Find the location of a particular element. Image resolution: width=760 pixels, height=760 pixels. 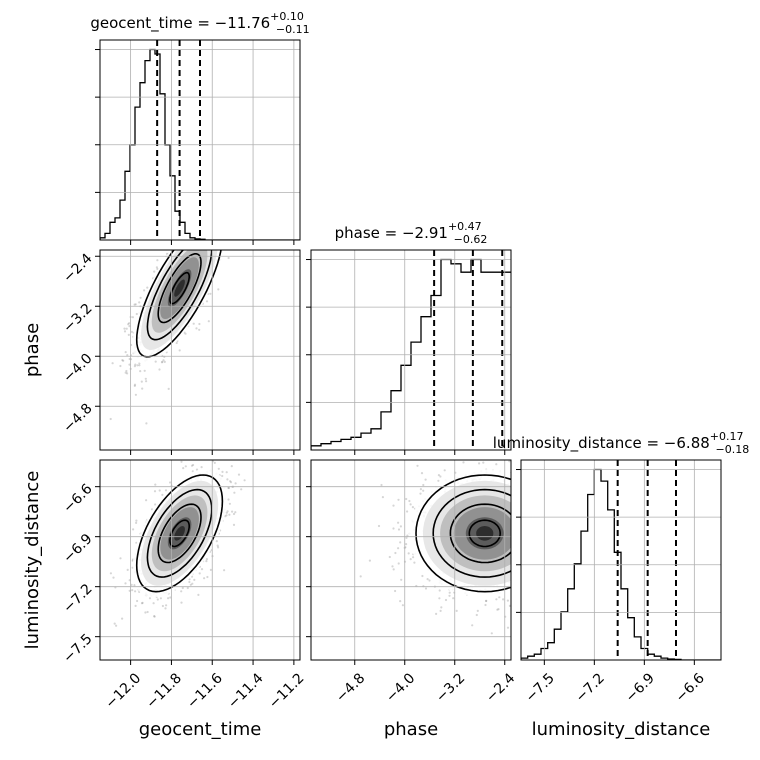

tick-label-y-luminosity_distance: −7.2 is located at coordinates (77, 598).